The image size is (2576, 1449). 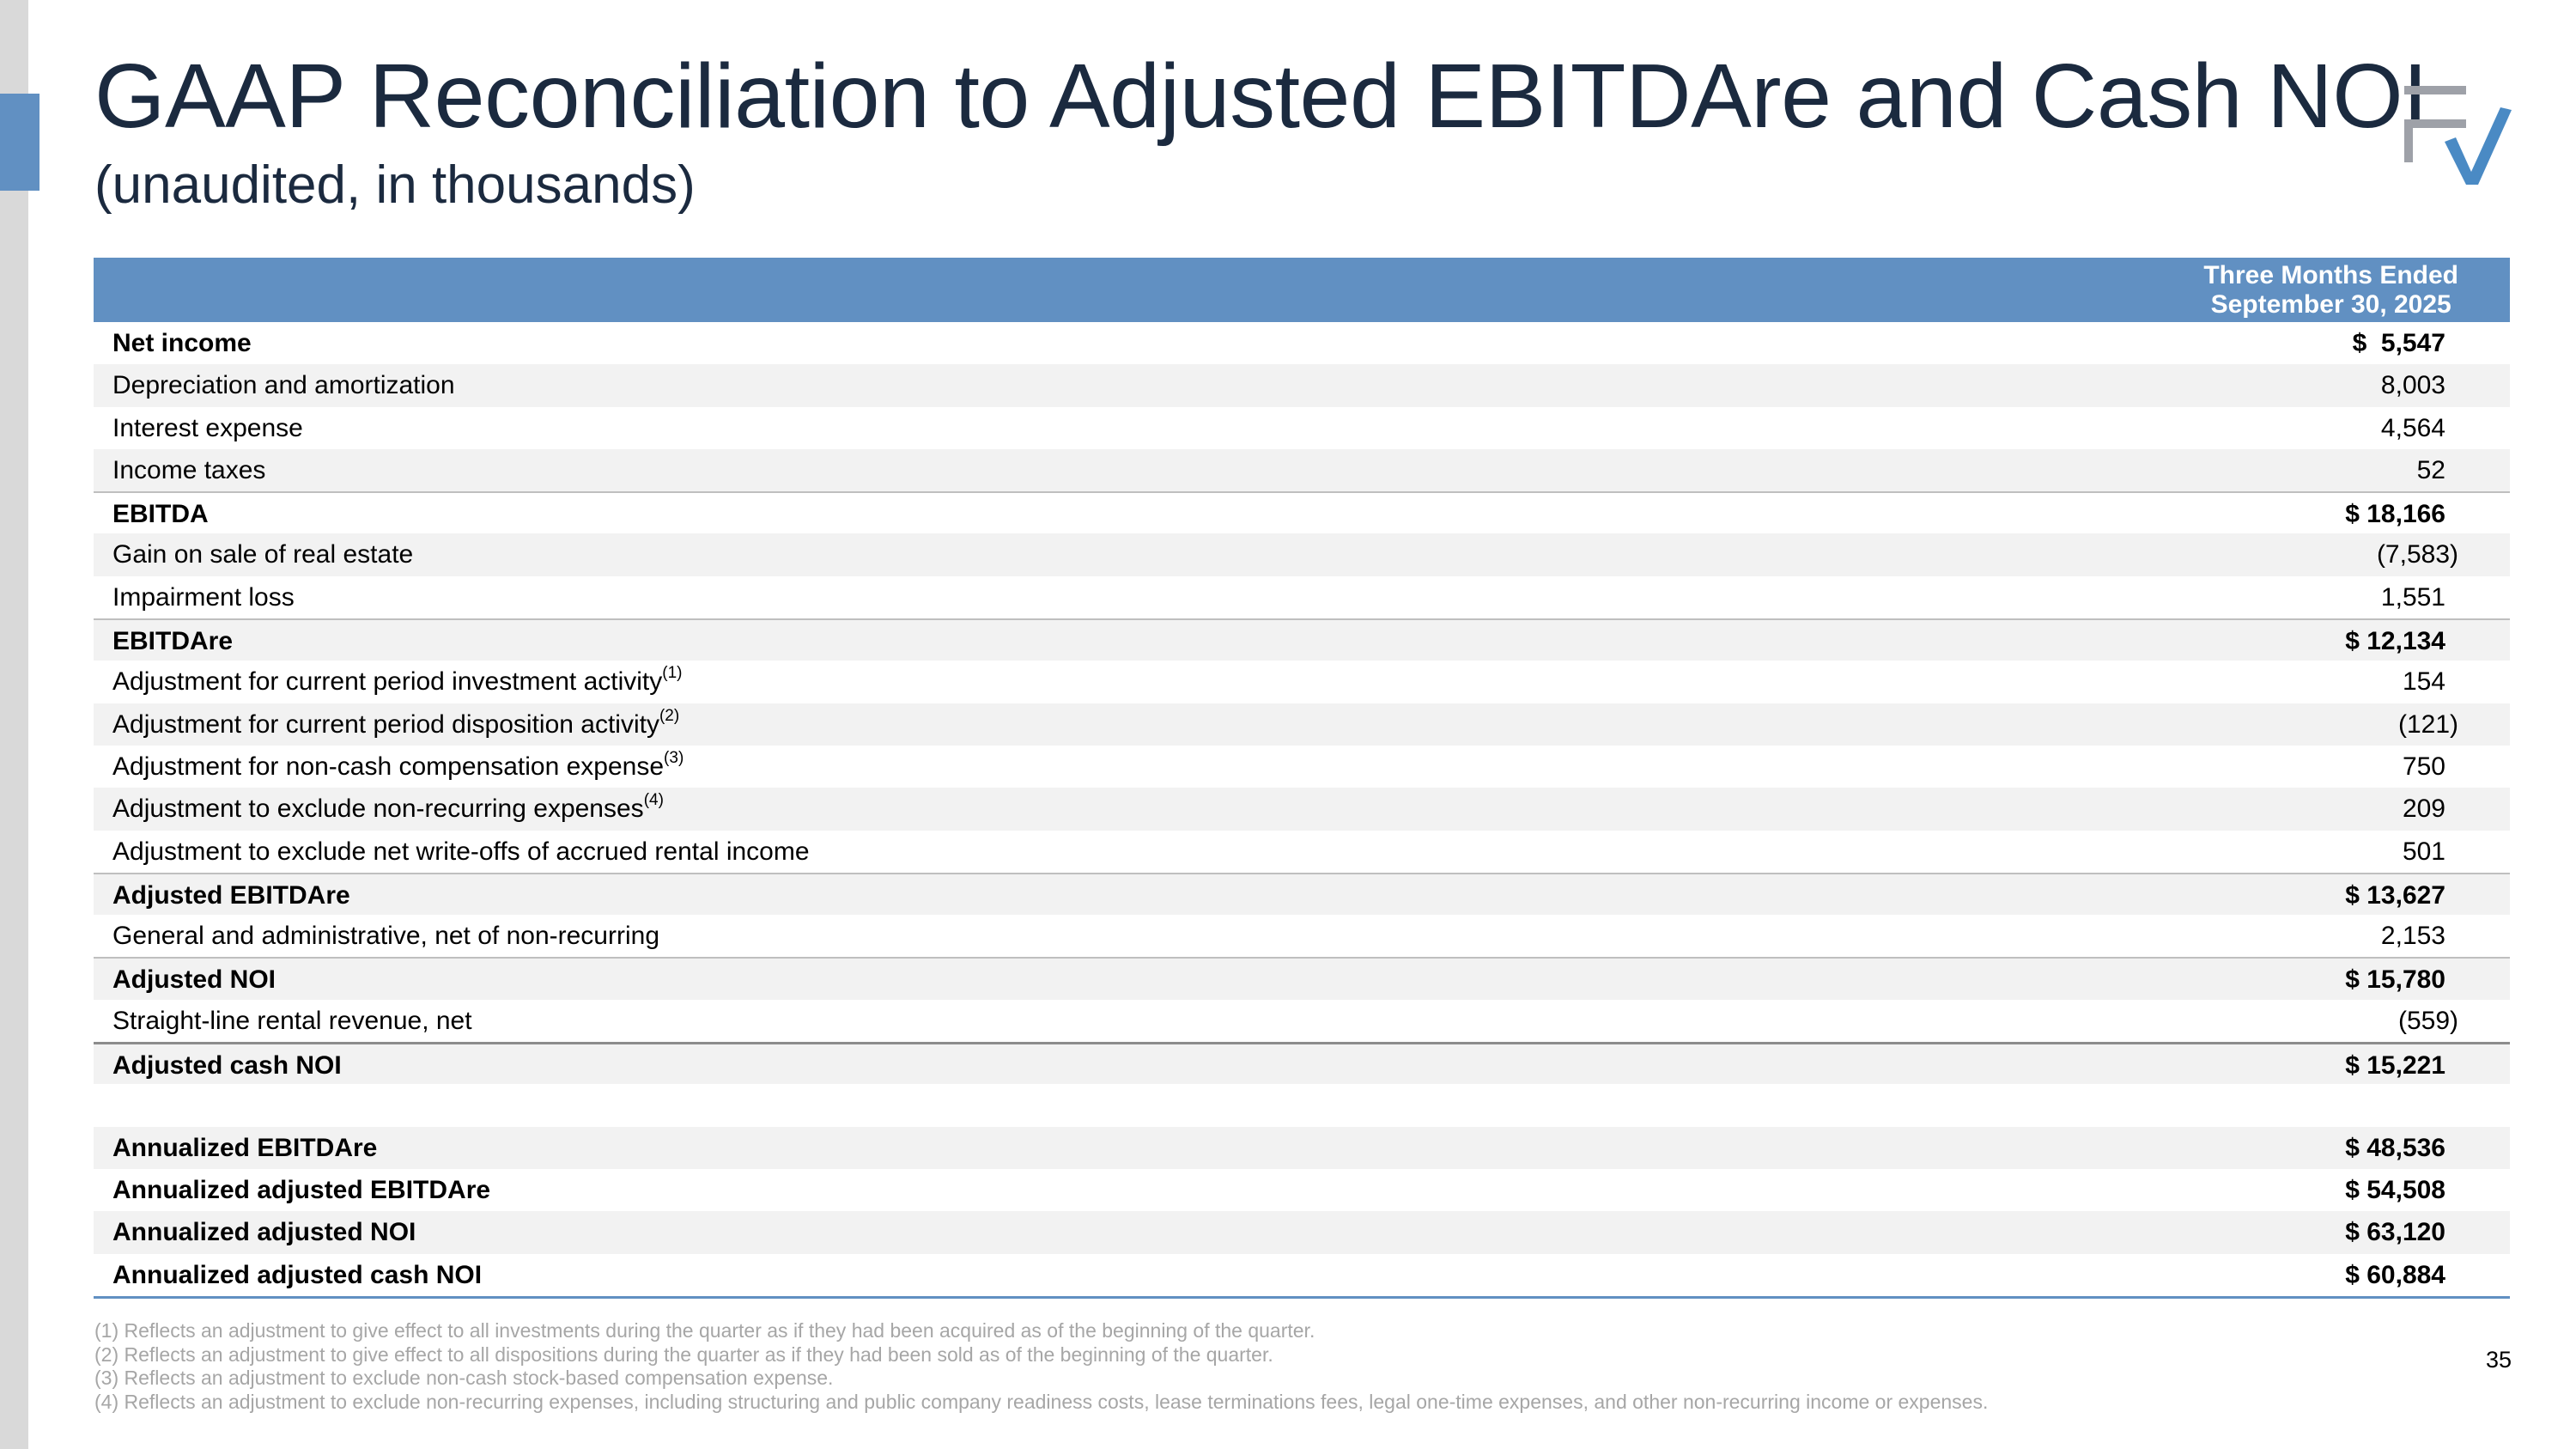 What do you see at coordinates (1302, 1190) in the screenshot?
I see `table-row: Annualized adjusted EBITDAre $ 54,508` at bounding box center [1302, 1190].